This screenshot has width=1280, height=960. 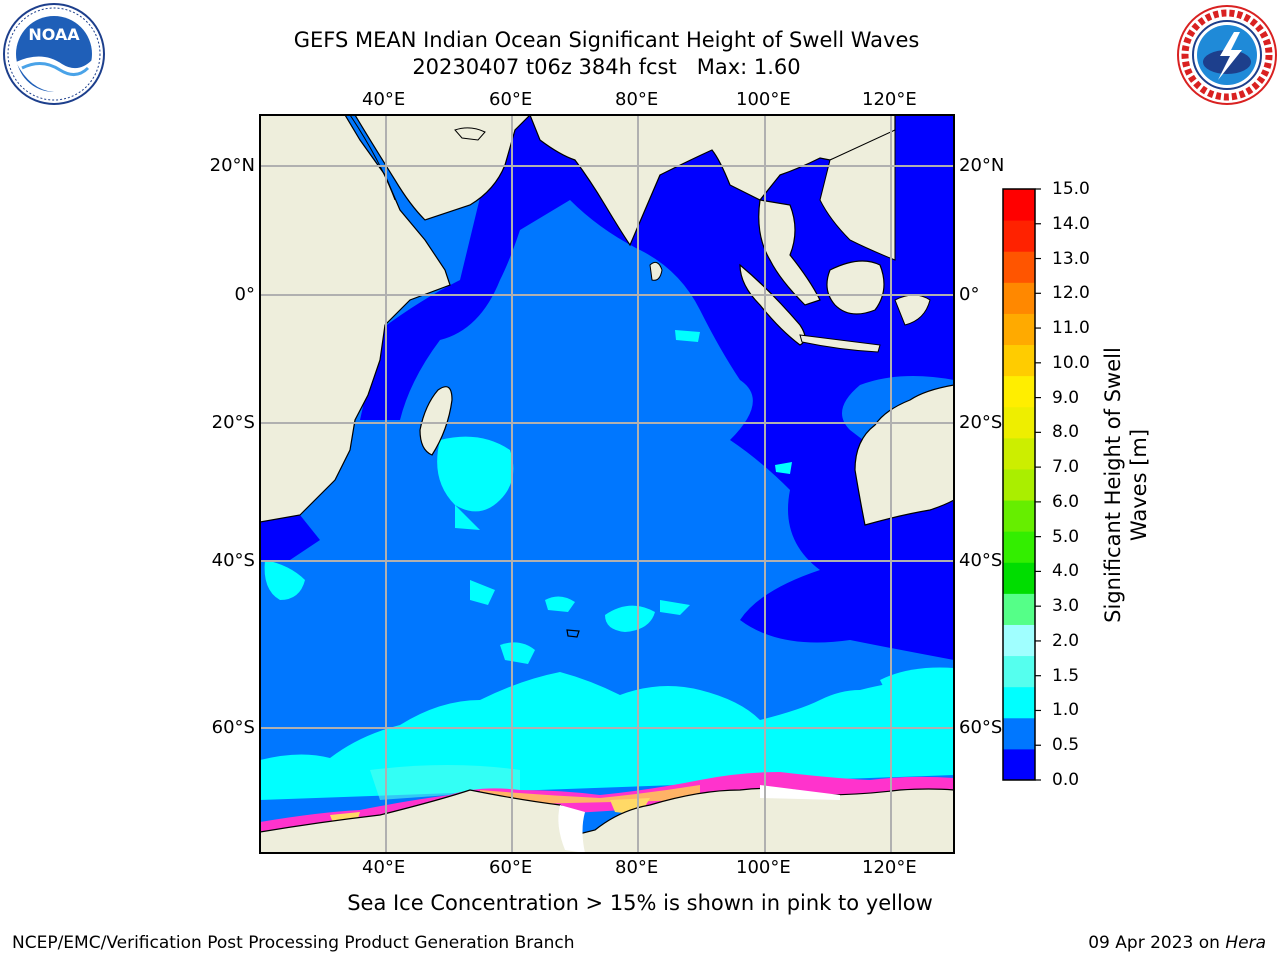 I want to click on chart-subtitle: 20230407 t06z 384h fcst Max: 1.60, so click(x=606, y=67).